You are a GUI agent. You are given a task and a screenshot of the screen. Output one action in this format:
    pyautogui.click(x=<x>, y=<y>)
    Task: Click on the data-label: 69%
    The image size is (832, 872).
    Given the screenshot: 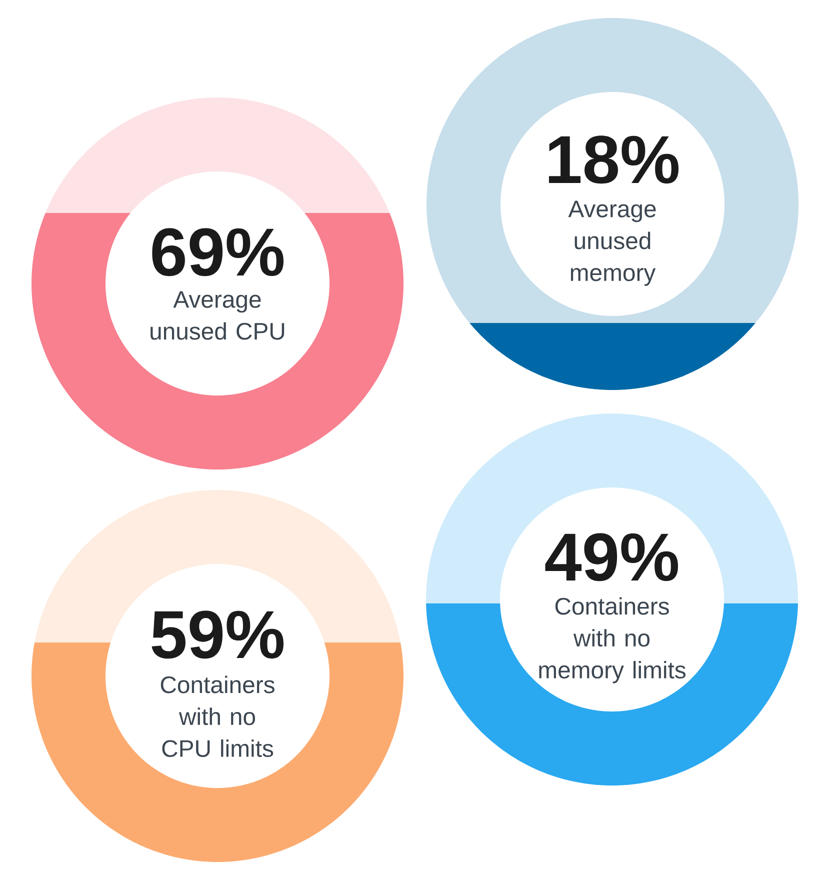 What is the action you would take?
    pyautogui.click(x=218, y=252)
    